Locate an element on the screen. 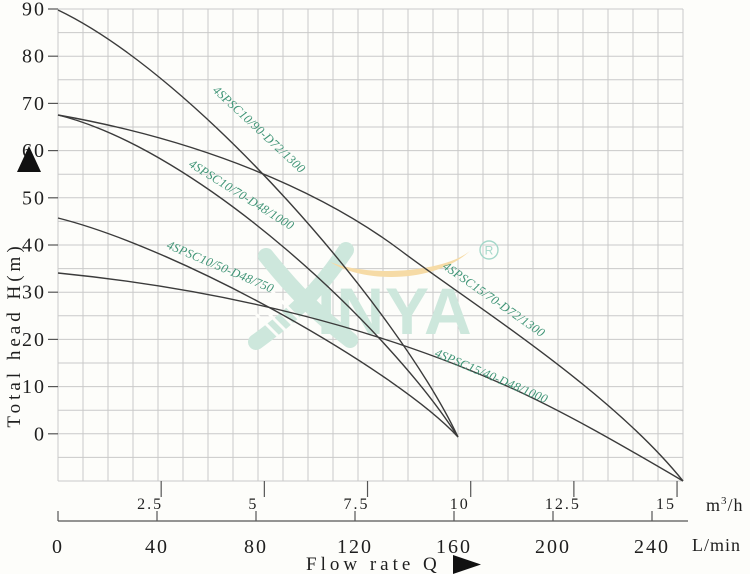 Image resolution: width=750 pixels, height=574 pixels. right-arrow-icon is located at coordinates (467, 564).